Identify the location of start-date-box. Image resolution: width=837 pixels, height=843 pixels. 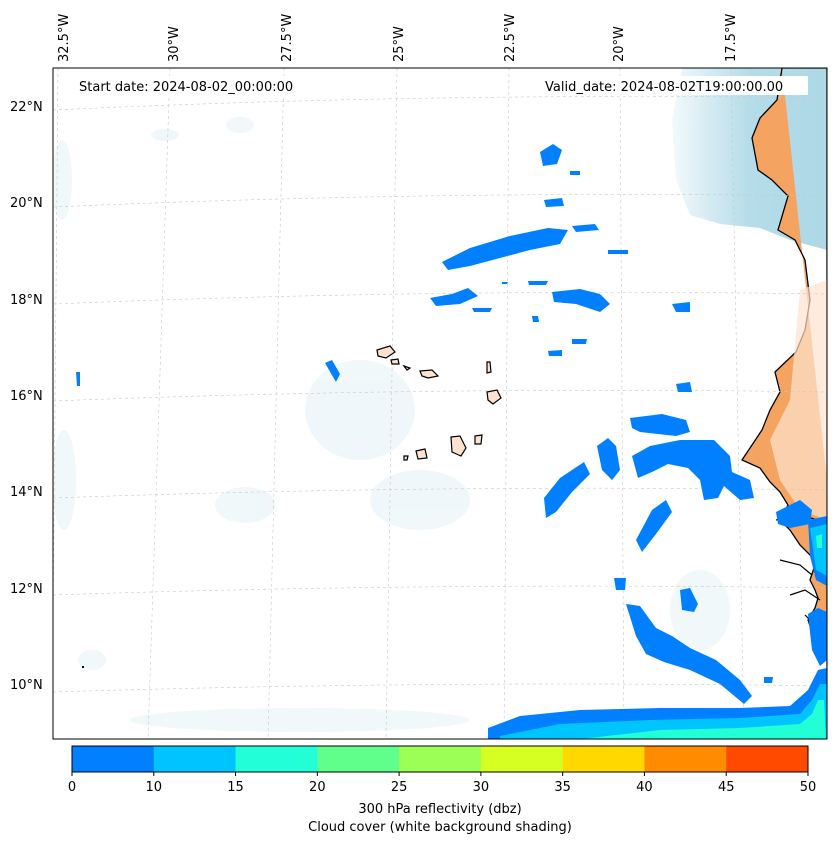
(192, 85).